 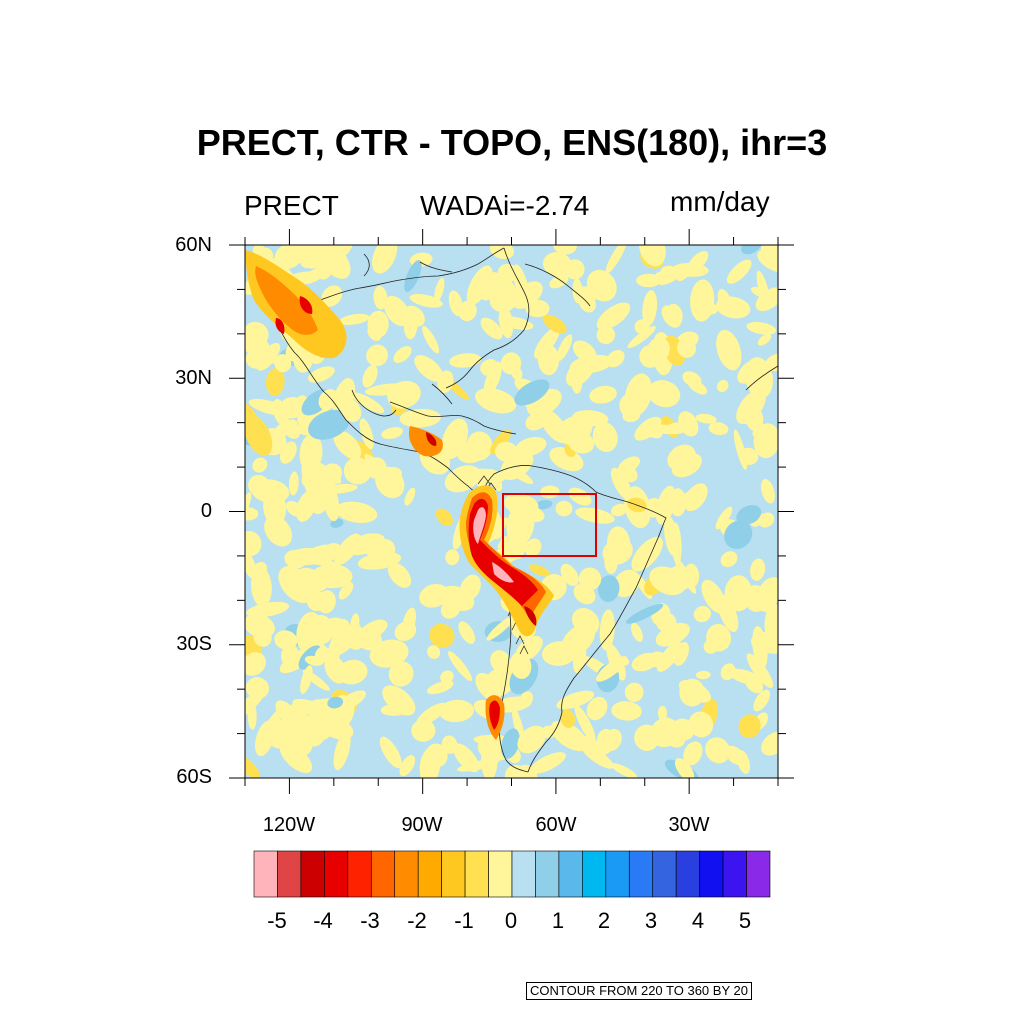 I want to click on center-string: WADAi=-2.74, so click(x=505, y=205).